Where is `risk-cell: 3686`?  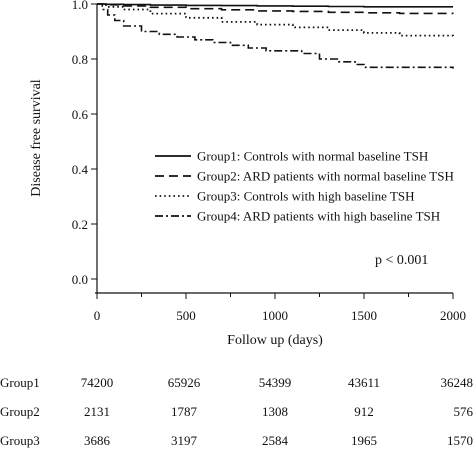 risk-cell: 3686 is located at coordinates (97, 440).